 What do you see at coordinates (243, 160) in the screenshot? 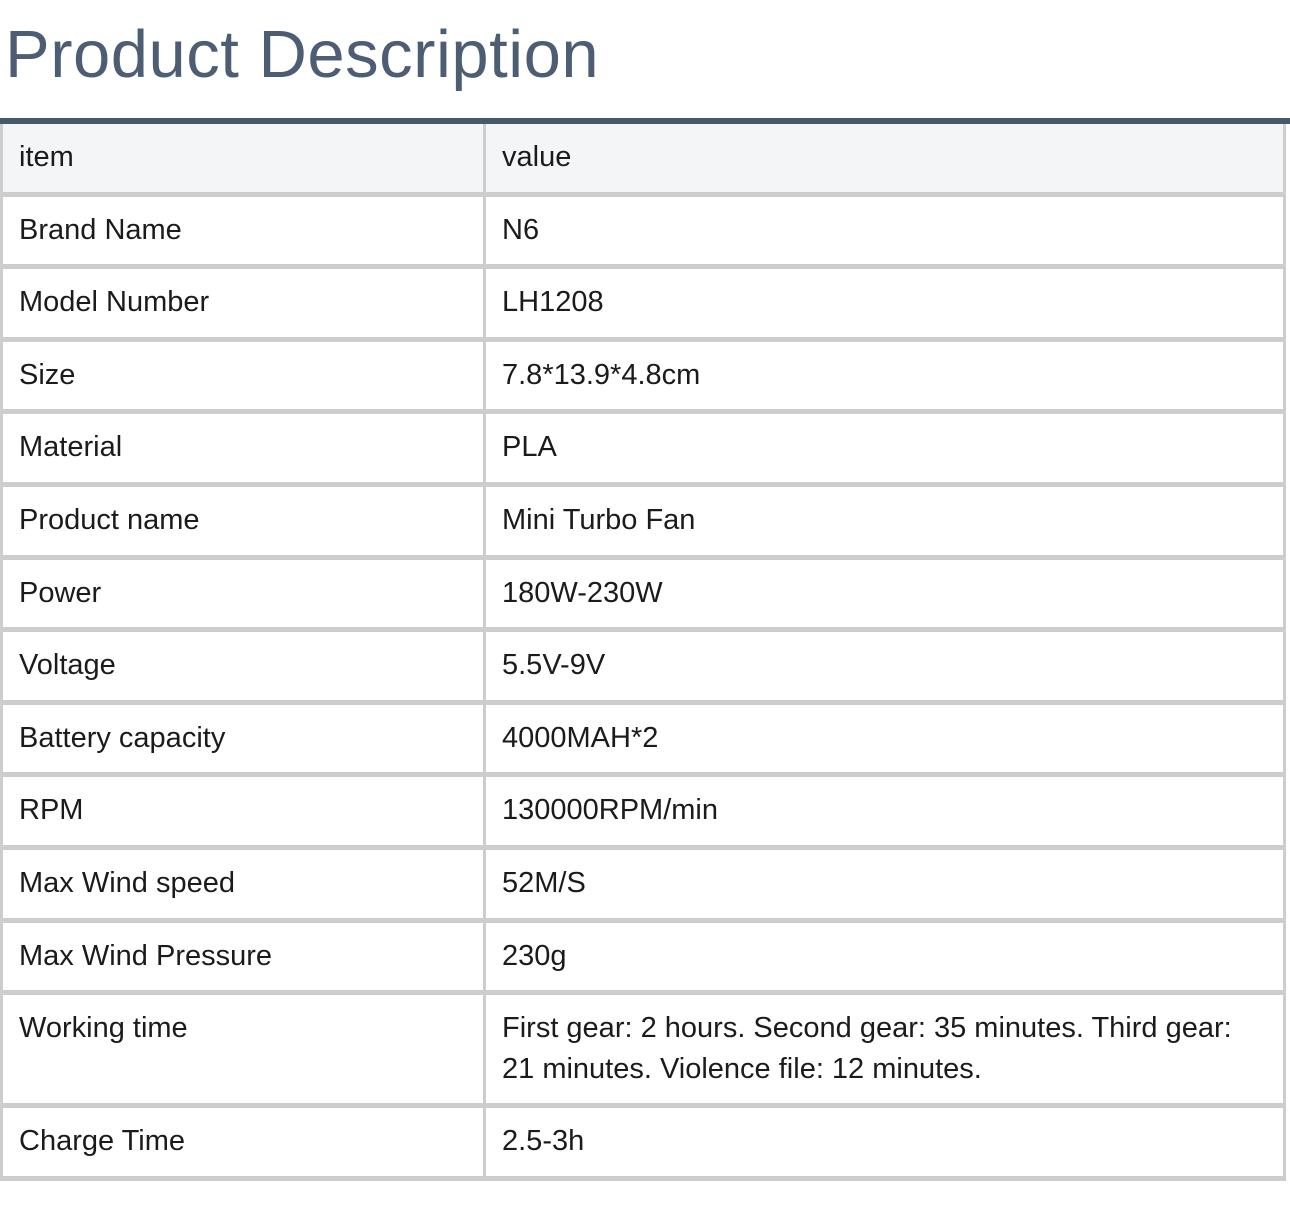
I see `column-header-item: item` at bounding box center [243, 160].